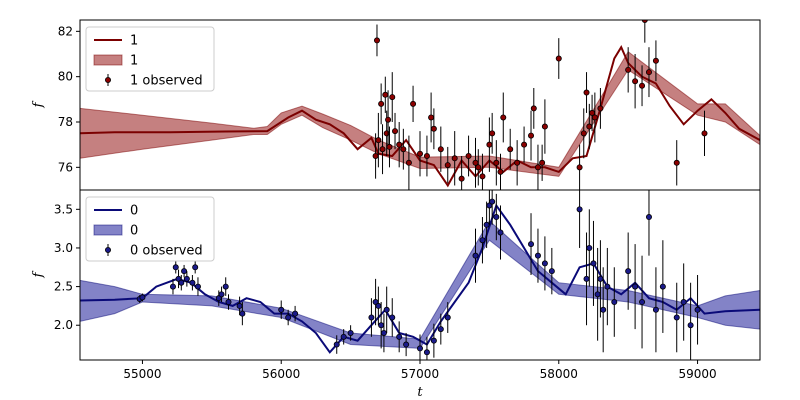 Image resolution: width=800 pixels, height=400 pixels. What do you see at coordinates (697, 374) in the screenshot?
I see `x-tick-label: 59000` at bounding box center [697, 374].